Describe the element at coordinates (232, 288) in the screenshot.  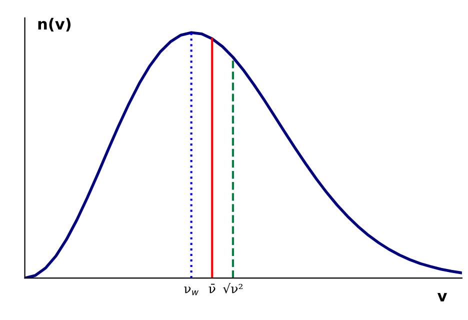
I see `x-tick-label: √ν²` at that location.